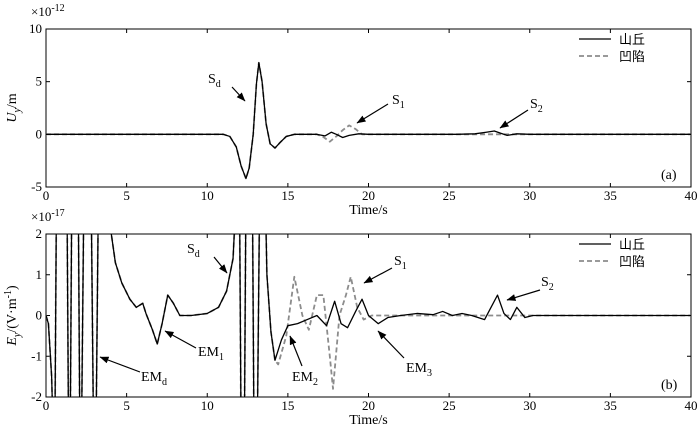 The height and width of the screenshot is (435, 700). What do you see at coordinates (669, 175) in the screenshot?
I see `panel-label: (a)` at bounding box center [669, 175].